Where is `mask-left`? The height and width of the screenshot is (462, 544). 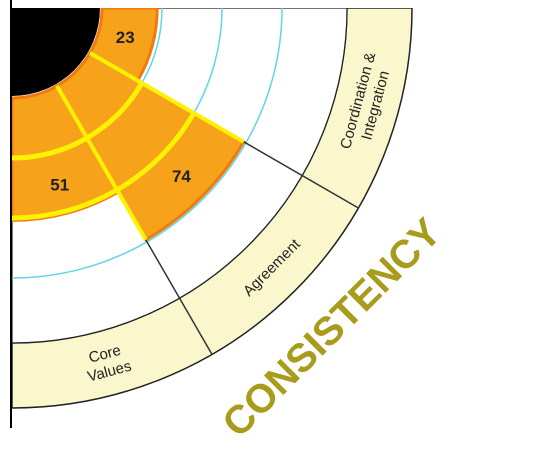
mask-left is located at coordinates (5, 231).